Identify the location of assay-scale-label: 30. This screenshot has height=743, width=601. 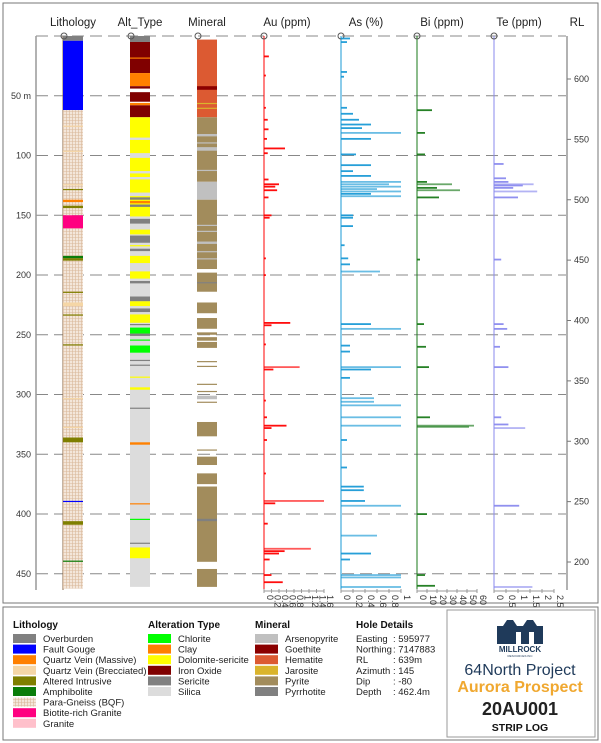
(453, 600).